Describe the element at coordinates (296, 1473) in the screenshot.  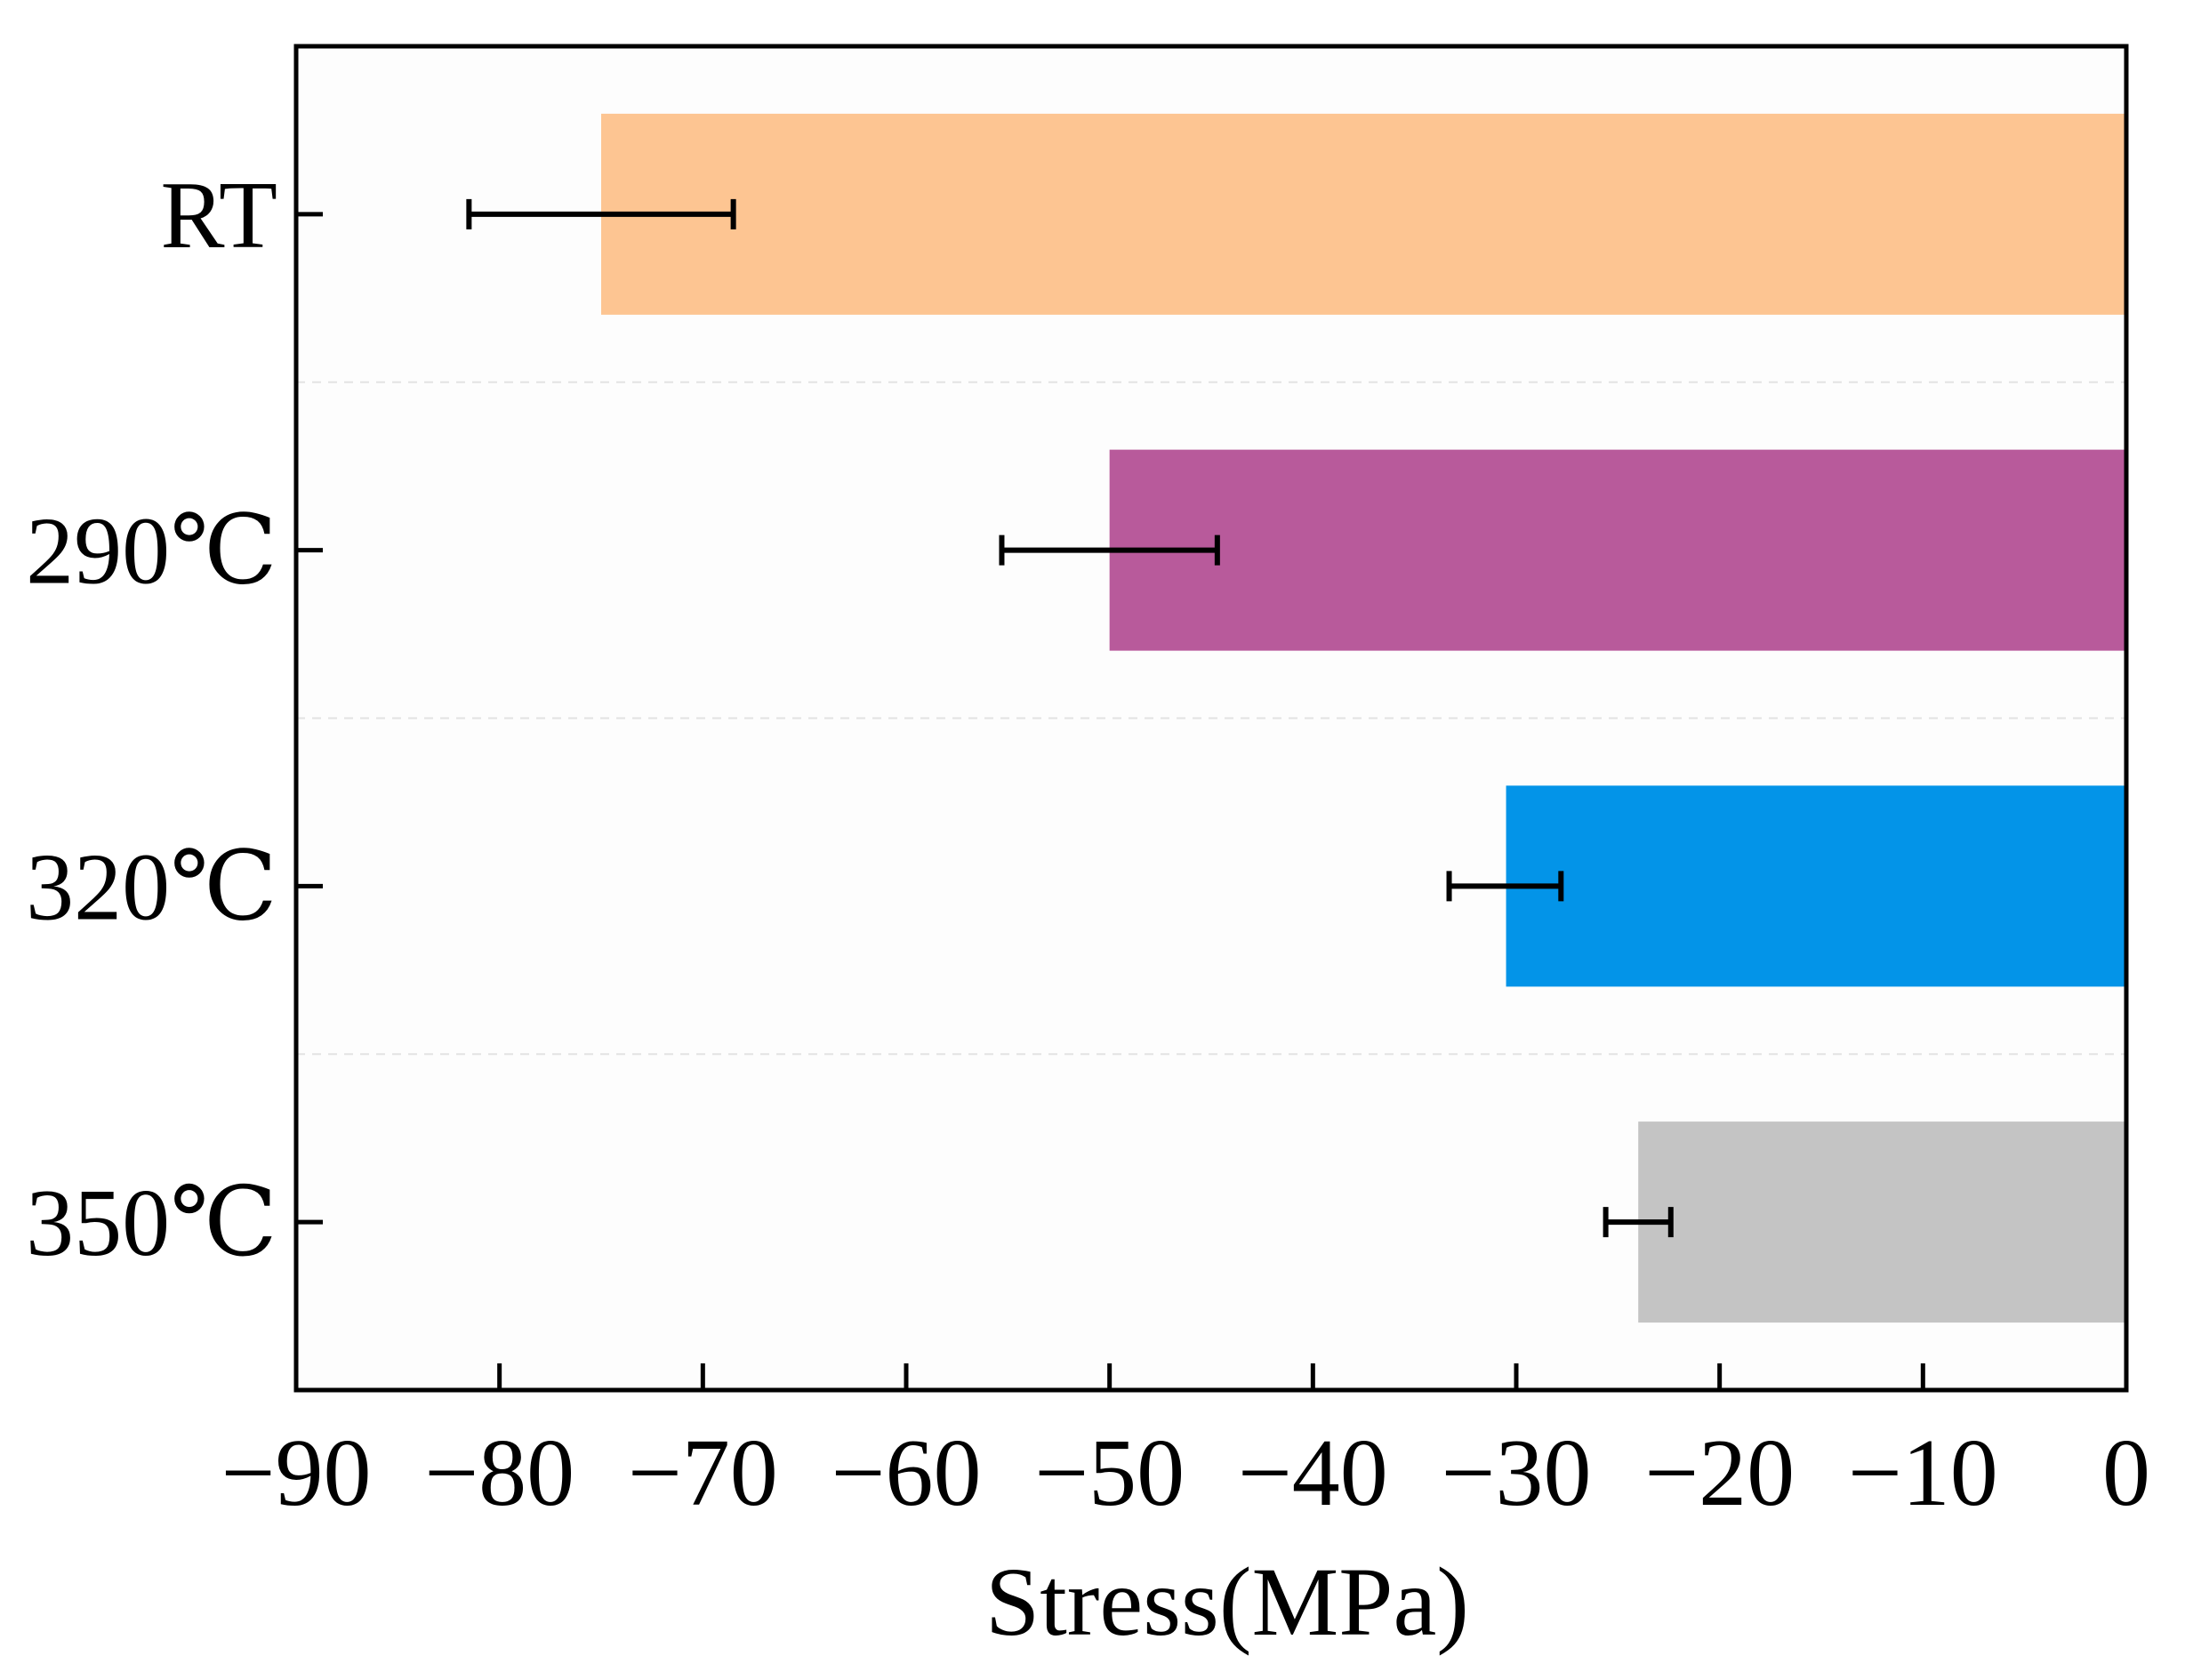
I see `x-tick-label-0: −90` at that location.